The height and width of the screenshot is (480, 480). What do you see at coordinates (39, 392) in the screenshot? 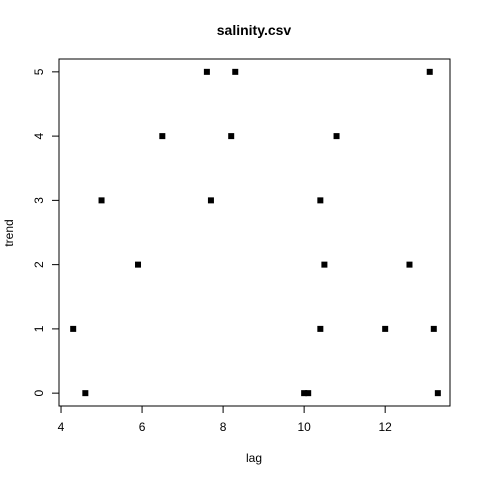
I see `y-tick-label: 0` at bounding box center [39, 392].